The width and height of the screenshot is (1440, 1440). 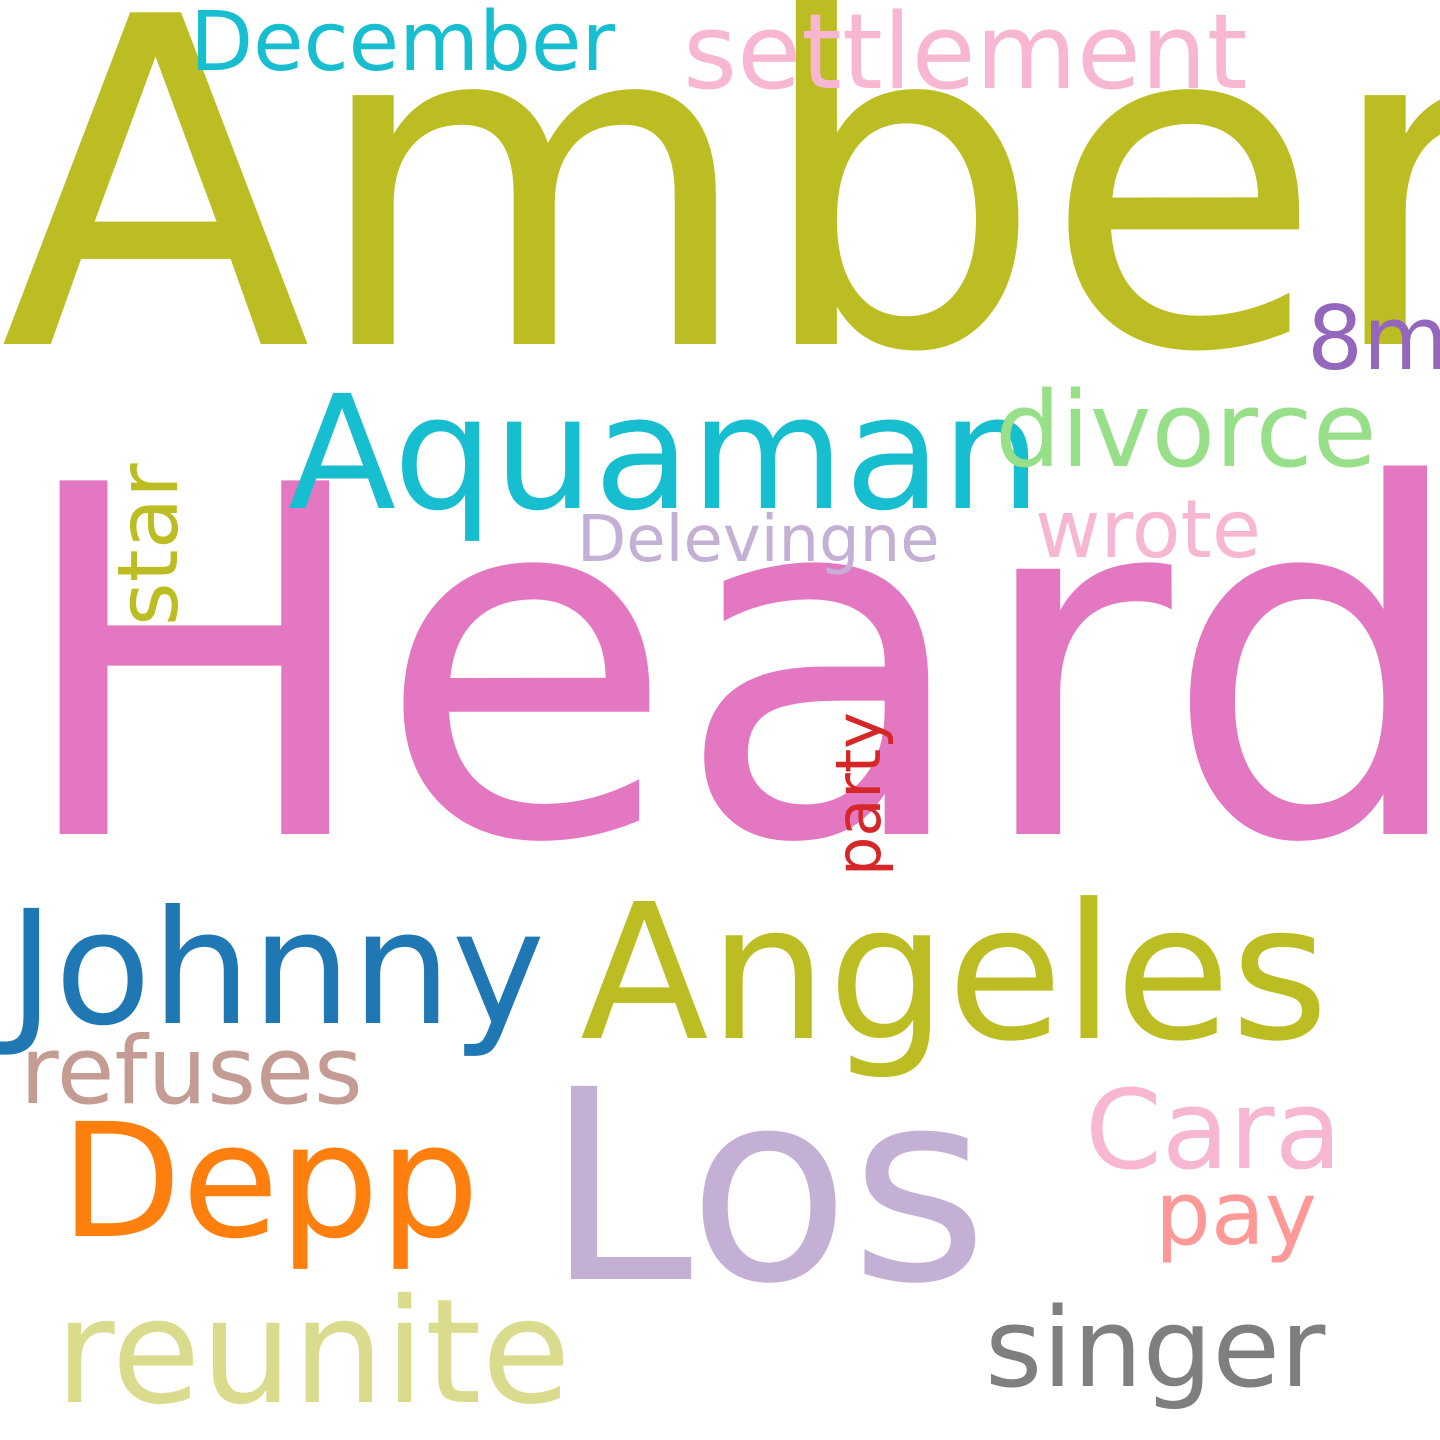 What do you see at coordinates (1155, 1348) in the screenshot?
I see `word-singer: singer` at bounding box center [1155, 1348].